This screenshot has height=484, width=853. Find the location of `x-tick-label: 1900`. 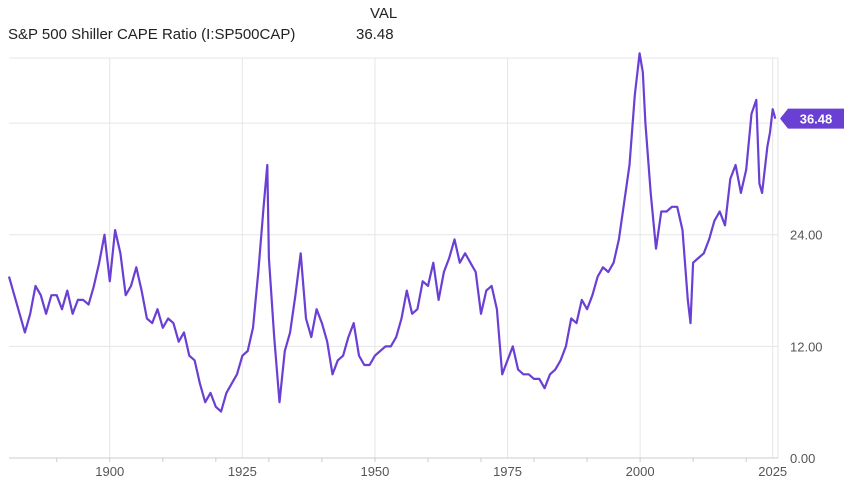

x-tick-label: 1900 is located at coordinates (109, 471).